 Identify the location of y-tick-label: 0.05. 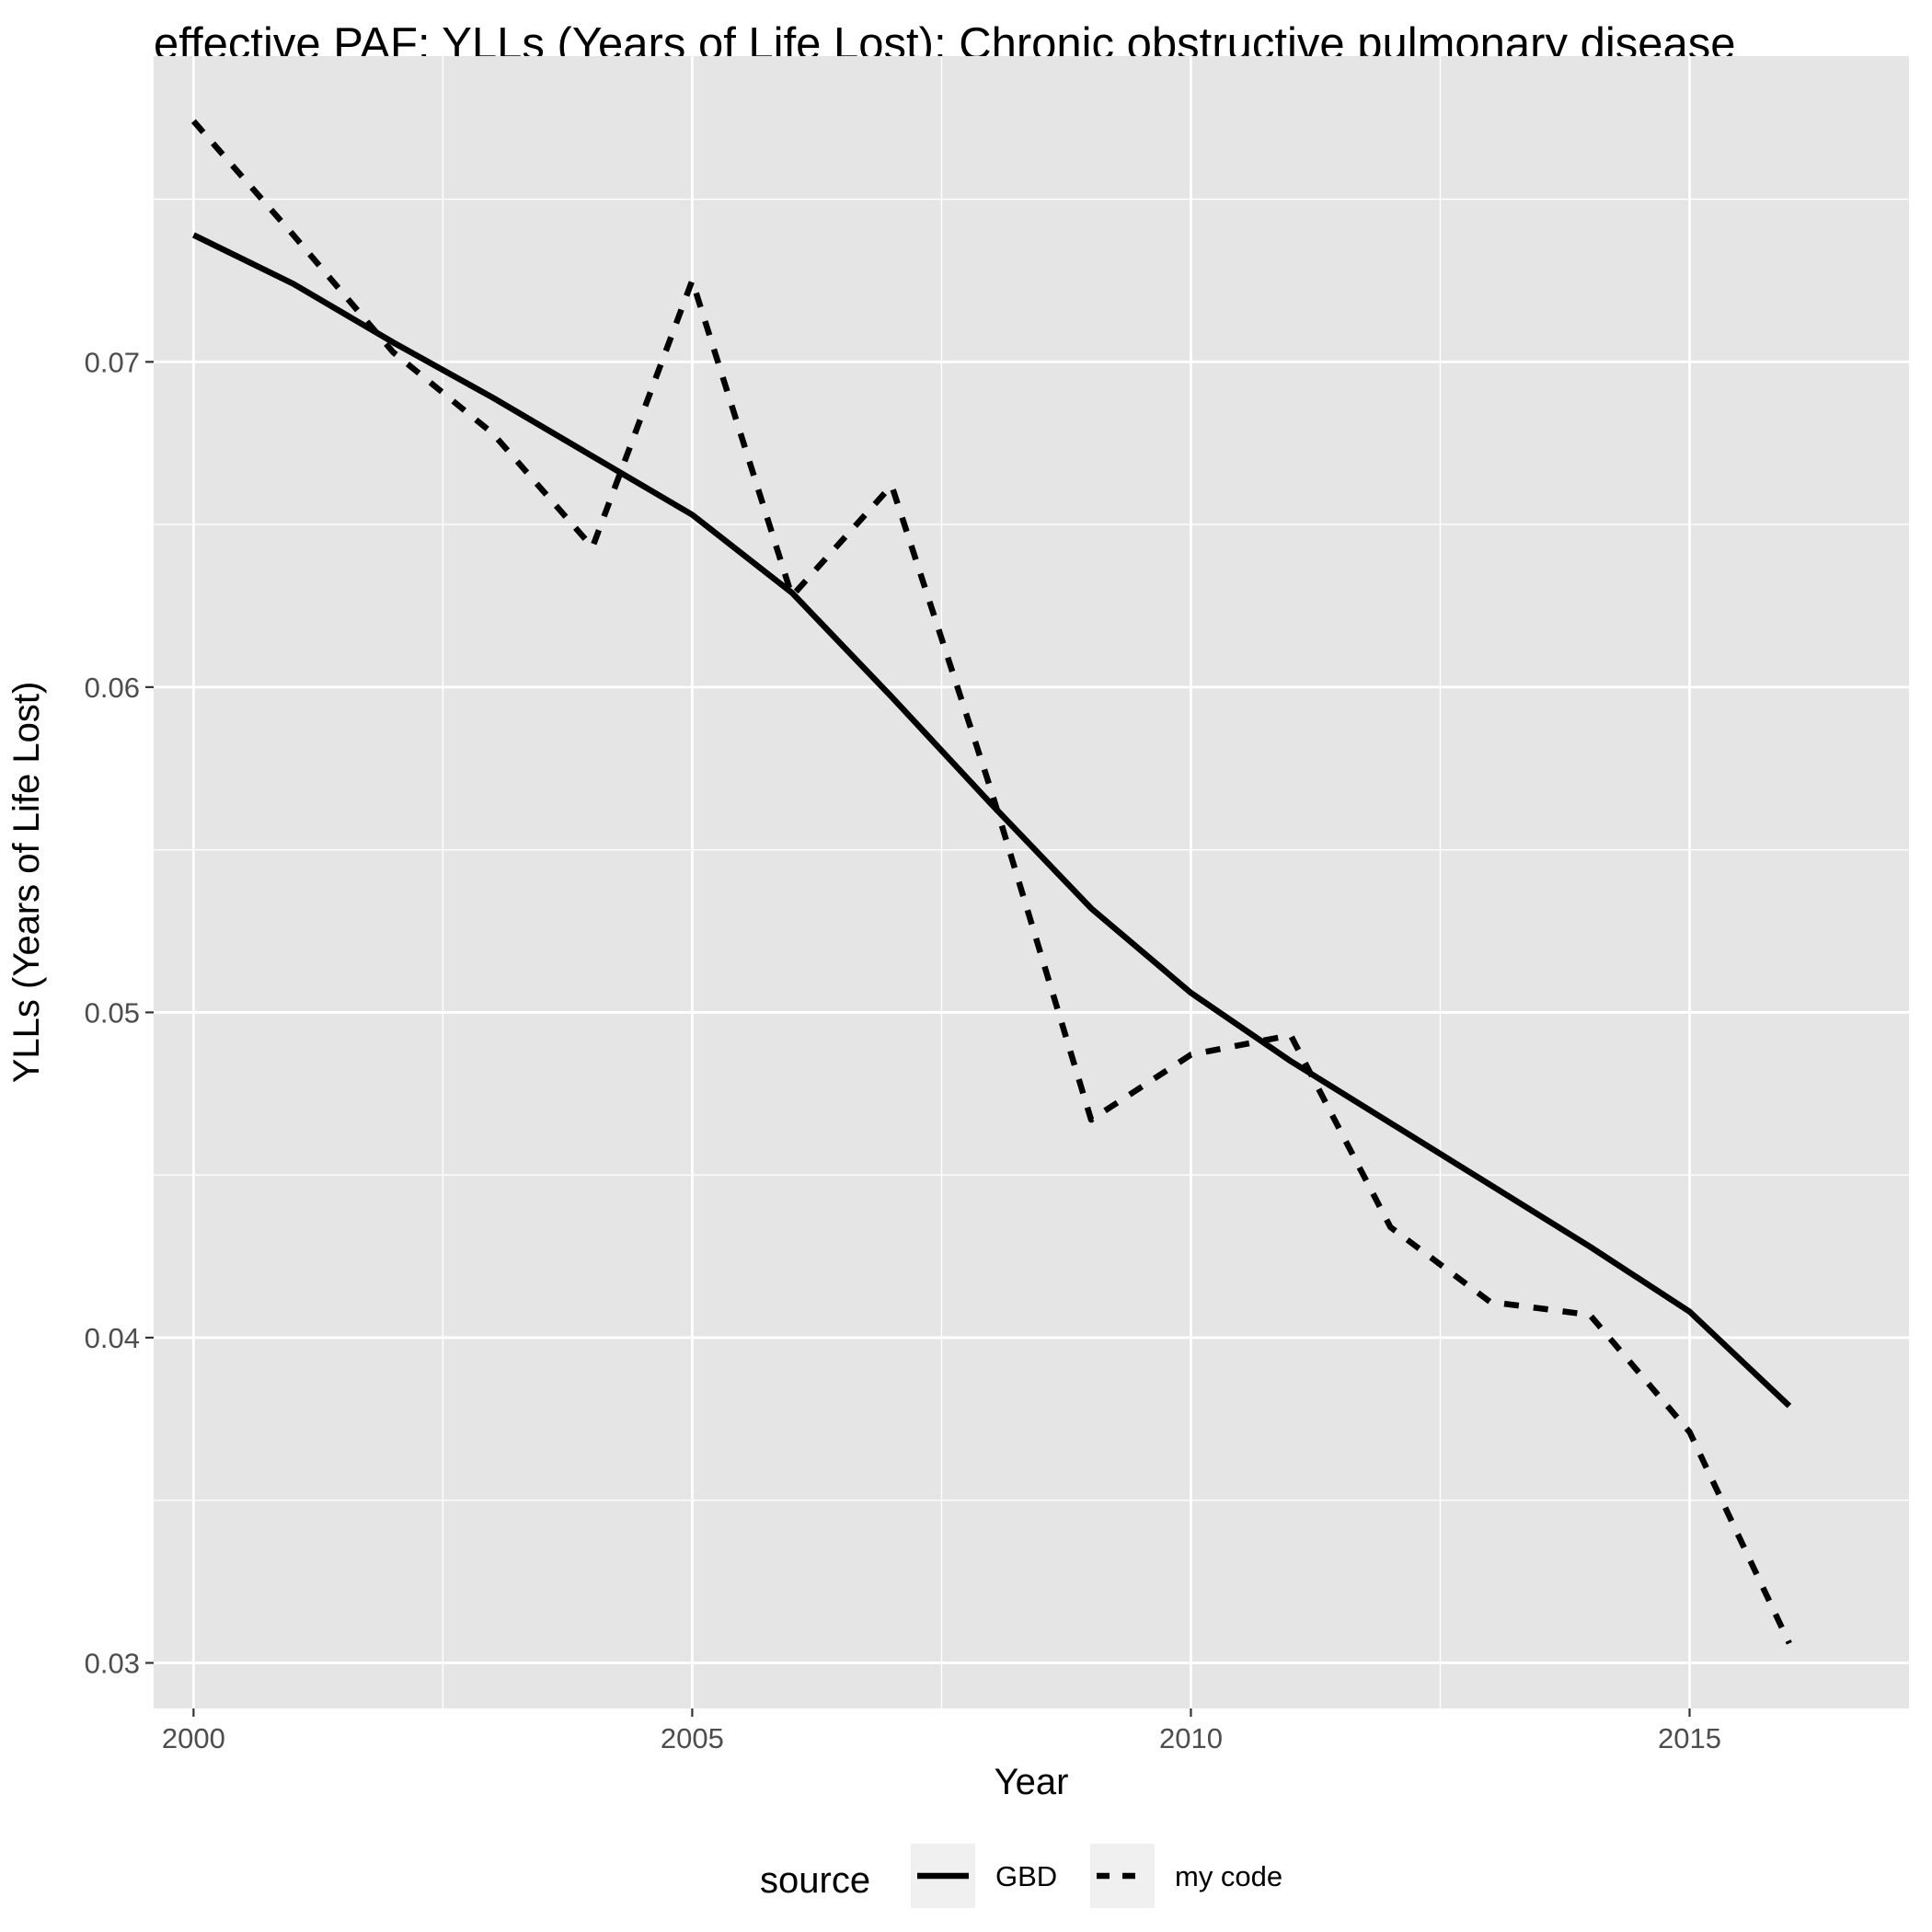
(112, 1012).